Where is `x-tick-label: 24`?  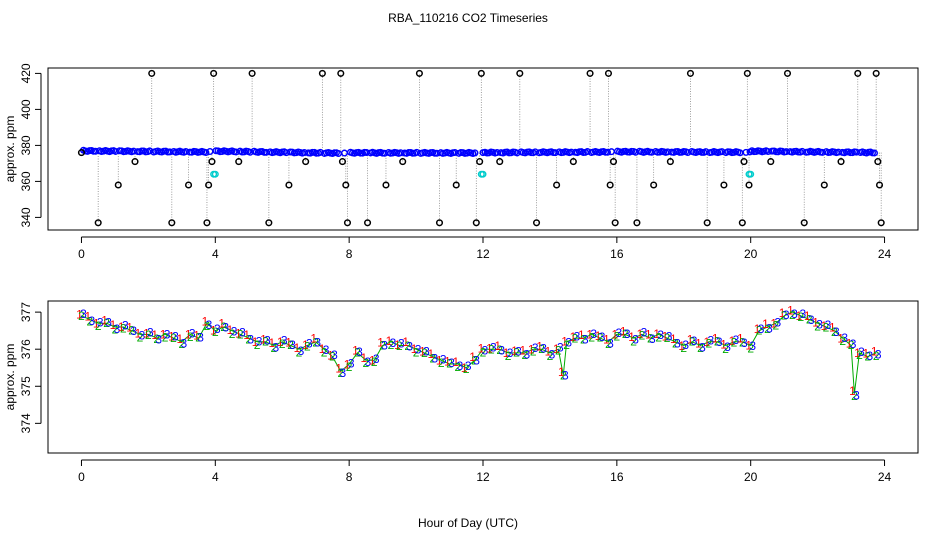
x-tick-label: 24 is located at coordinates (885, 477).